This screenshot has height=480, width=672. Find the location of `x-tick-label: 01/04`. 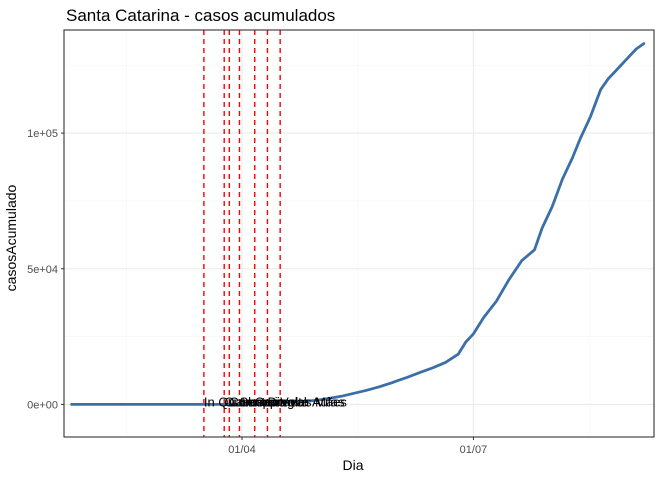

x-tick-label: 01/04 is located at coordinates (242, 450).